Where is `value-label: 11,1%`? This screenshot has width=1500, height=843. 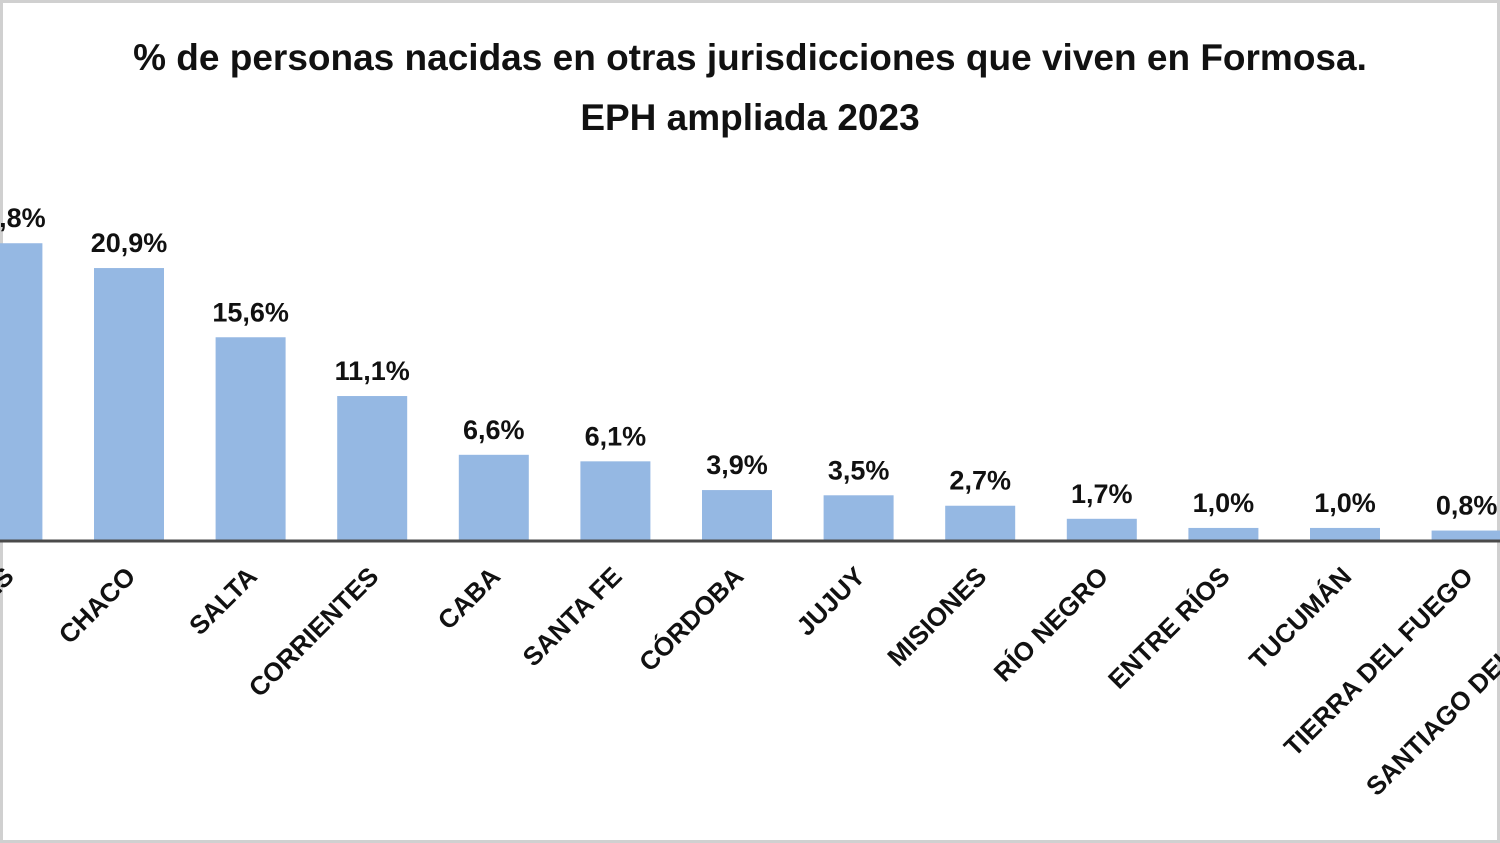 value-label: 11,1% is located at coordinates (372, 371).